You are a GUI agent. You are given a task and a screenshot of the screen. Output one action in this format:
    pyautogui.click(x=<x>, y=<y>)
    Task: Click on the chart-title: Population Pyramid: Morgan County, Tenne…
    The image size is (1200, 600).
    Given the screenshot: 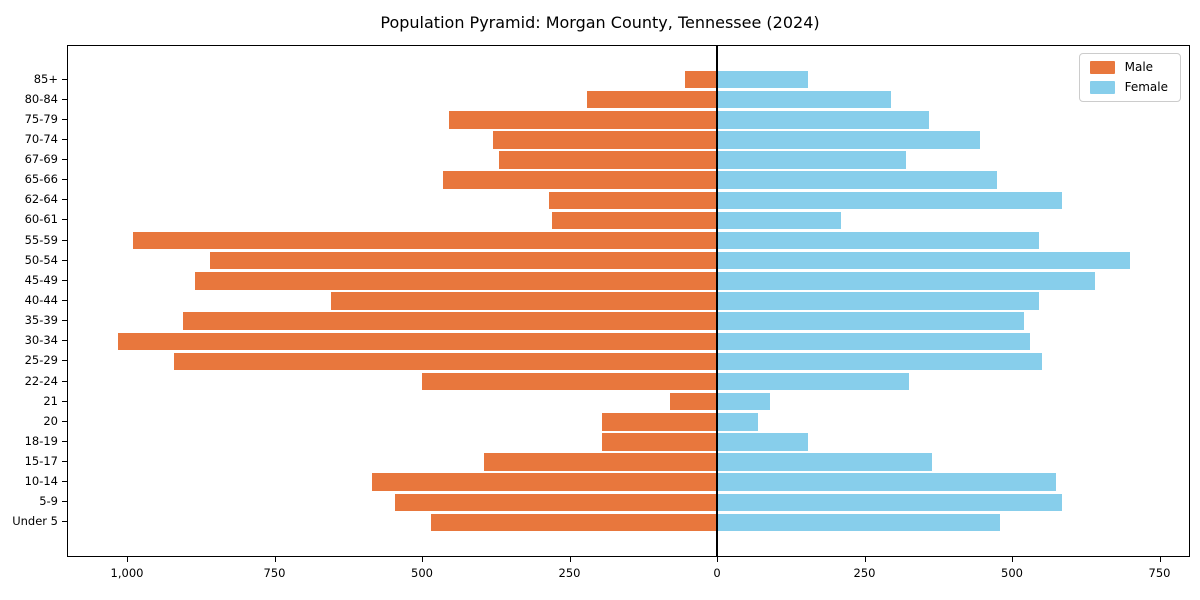 What is the action you would take?
    pyautogui.click(x=600, y=22)
    